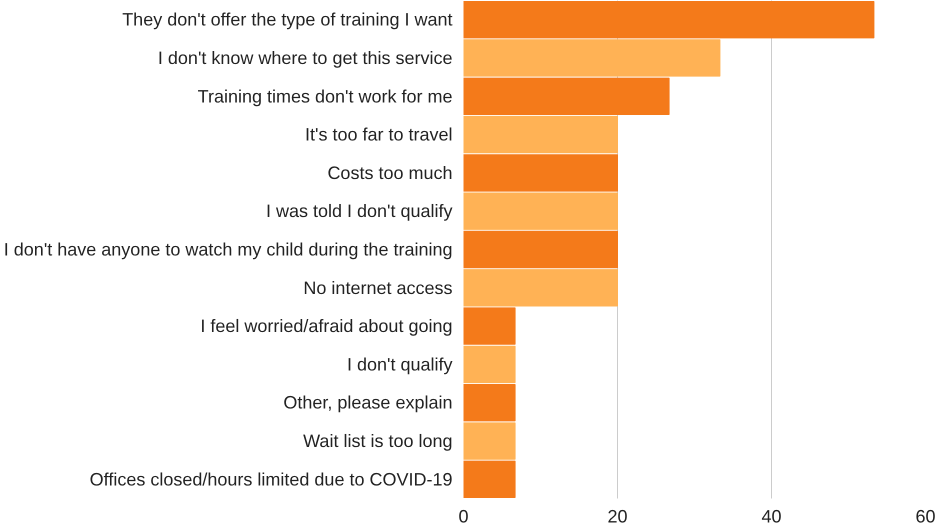 This screenshot has height=525, width=945. I want to click on y-tick-label: No internet access, so click(378, 288).